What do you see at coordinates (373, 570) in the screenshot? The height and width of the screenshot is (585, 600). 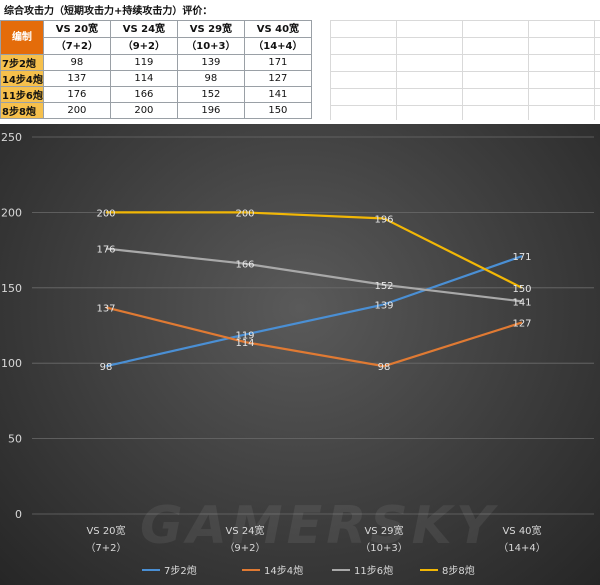 I see `legend-label: 11步6炮` at bounding box center [373, 570].